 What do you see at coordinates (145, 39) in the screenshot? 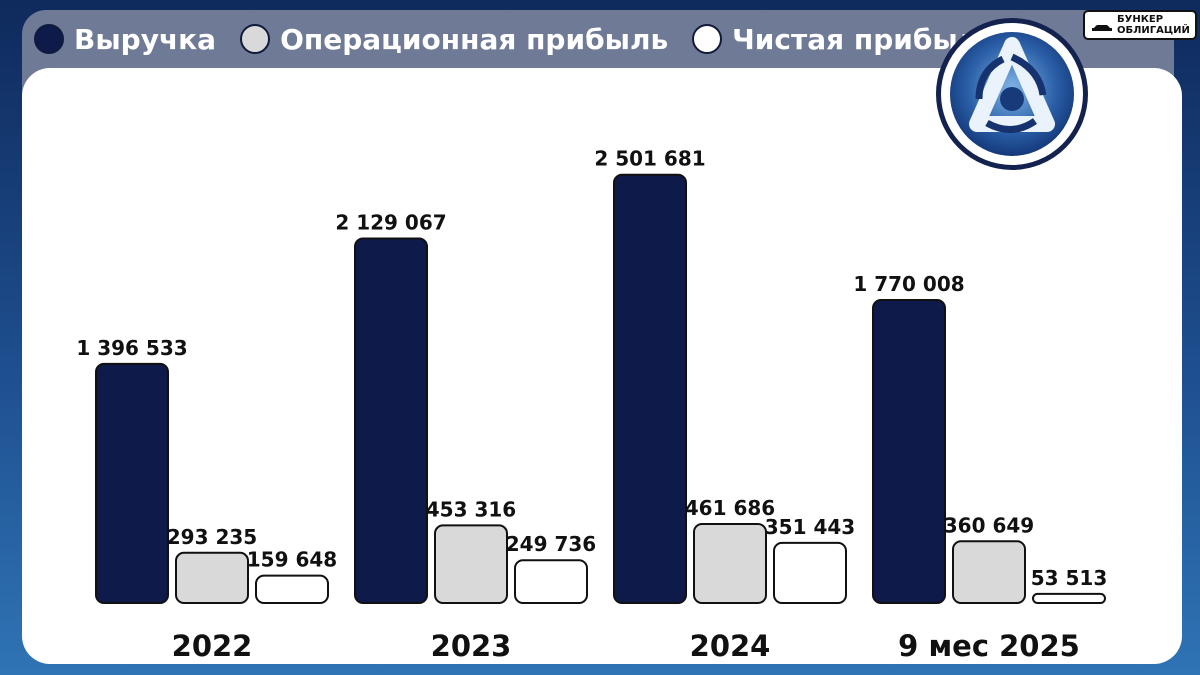
I see `legend-label-revenue: Выручка` at bounding box center [145, 39].